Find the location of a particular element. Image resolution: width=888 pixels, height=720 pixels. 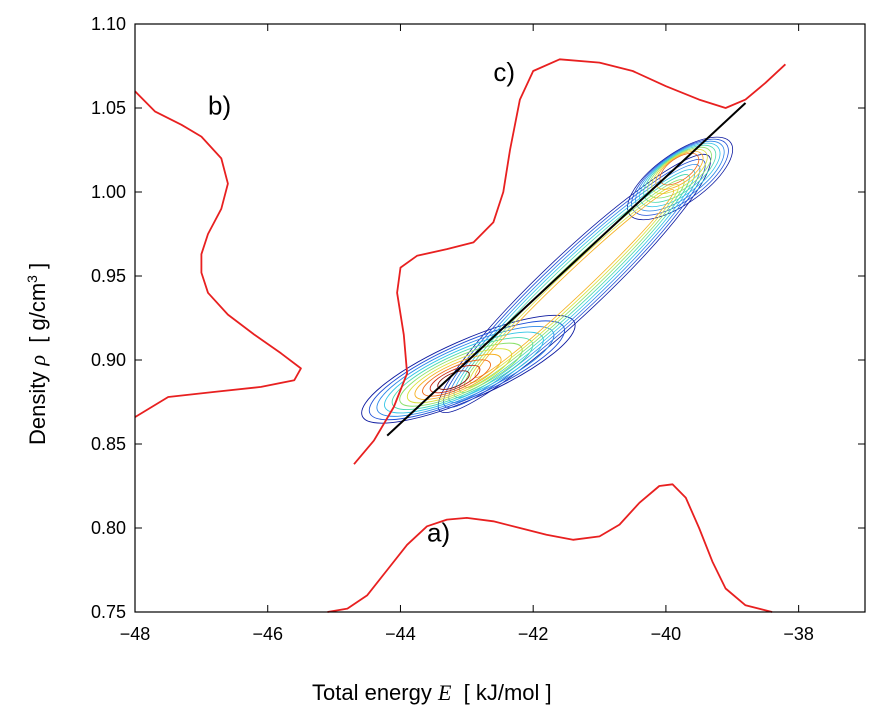

x-tick-label: −42 is located at coordinates (533, 634).